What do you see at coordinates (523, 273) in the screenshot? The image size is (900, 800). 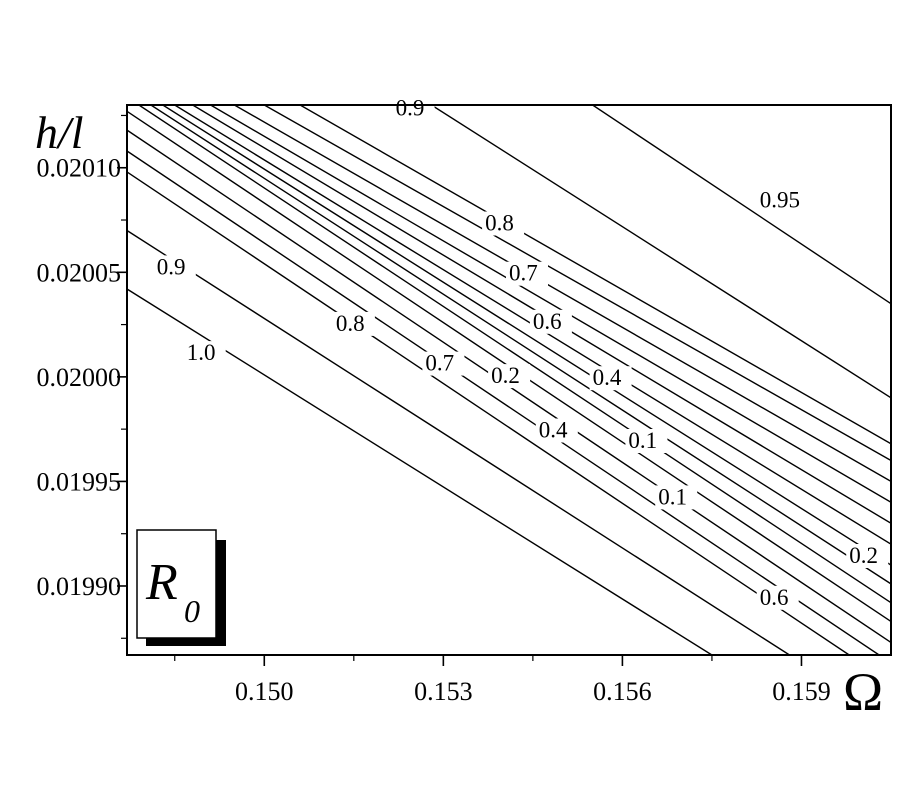 I see `contour-label-4: 0.7` at bounding box center [523, 273].